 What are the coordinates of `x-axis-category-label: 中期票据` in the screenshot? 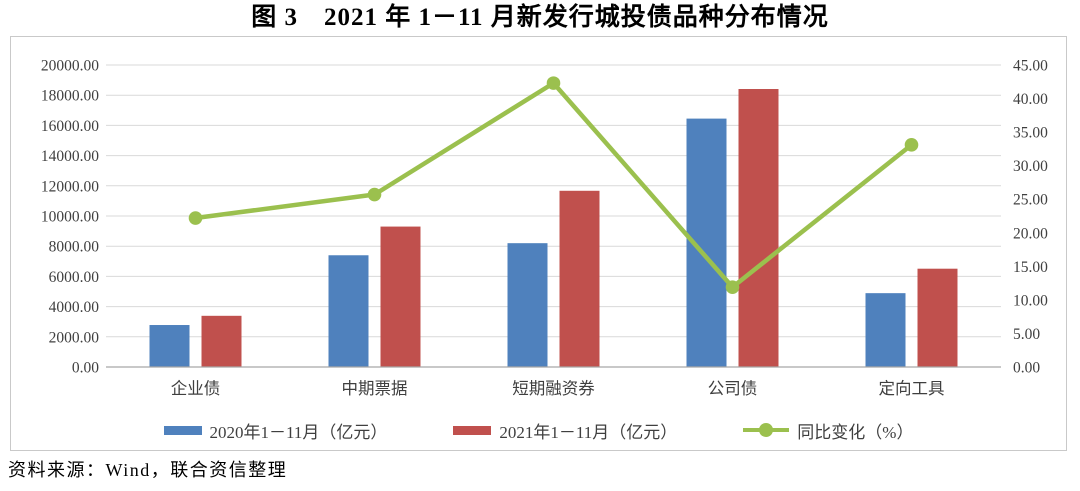 It's located at (375, 388).